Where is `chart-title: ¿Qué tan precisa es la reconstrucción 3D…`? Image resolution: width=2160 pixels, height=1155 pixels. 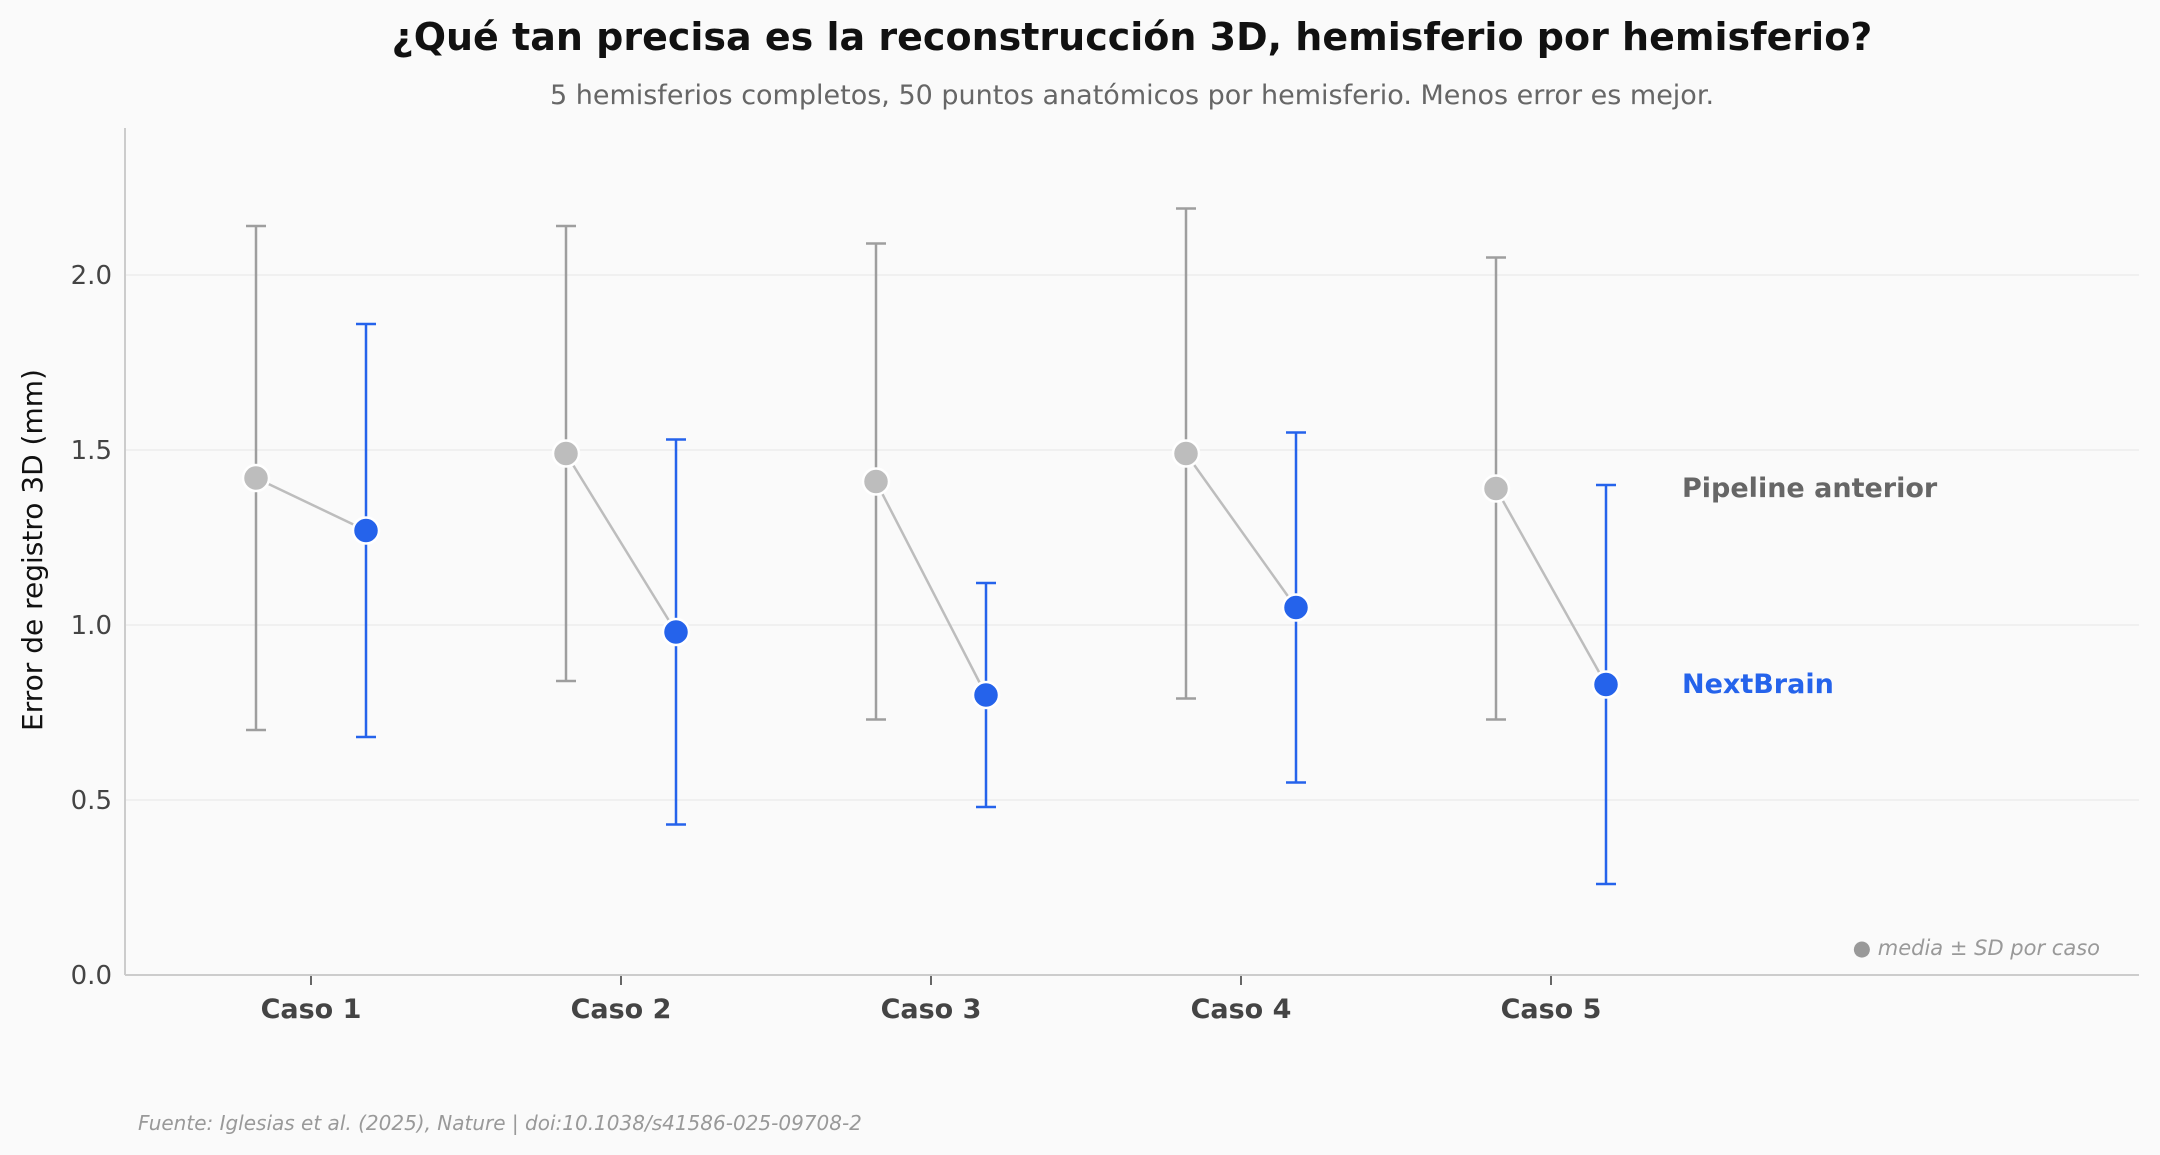 chart-title: ¿Qué tan precisa es la reconstrucción 3D… is located at coordinates (1132, 37).